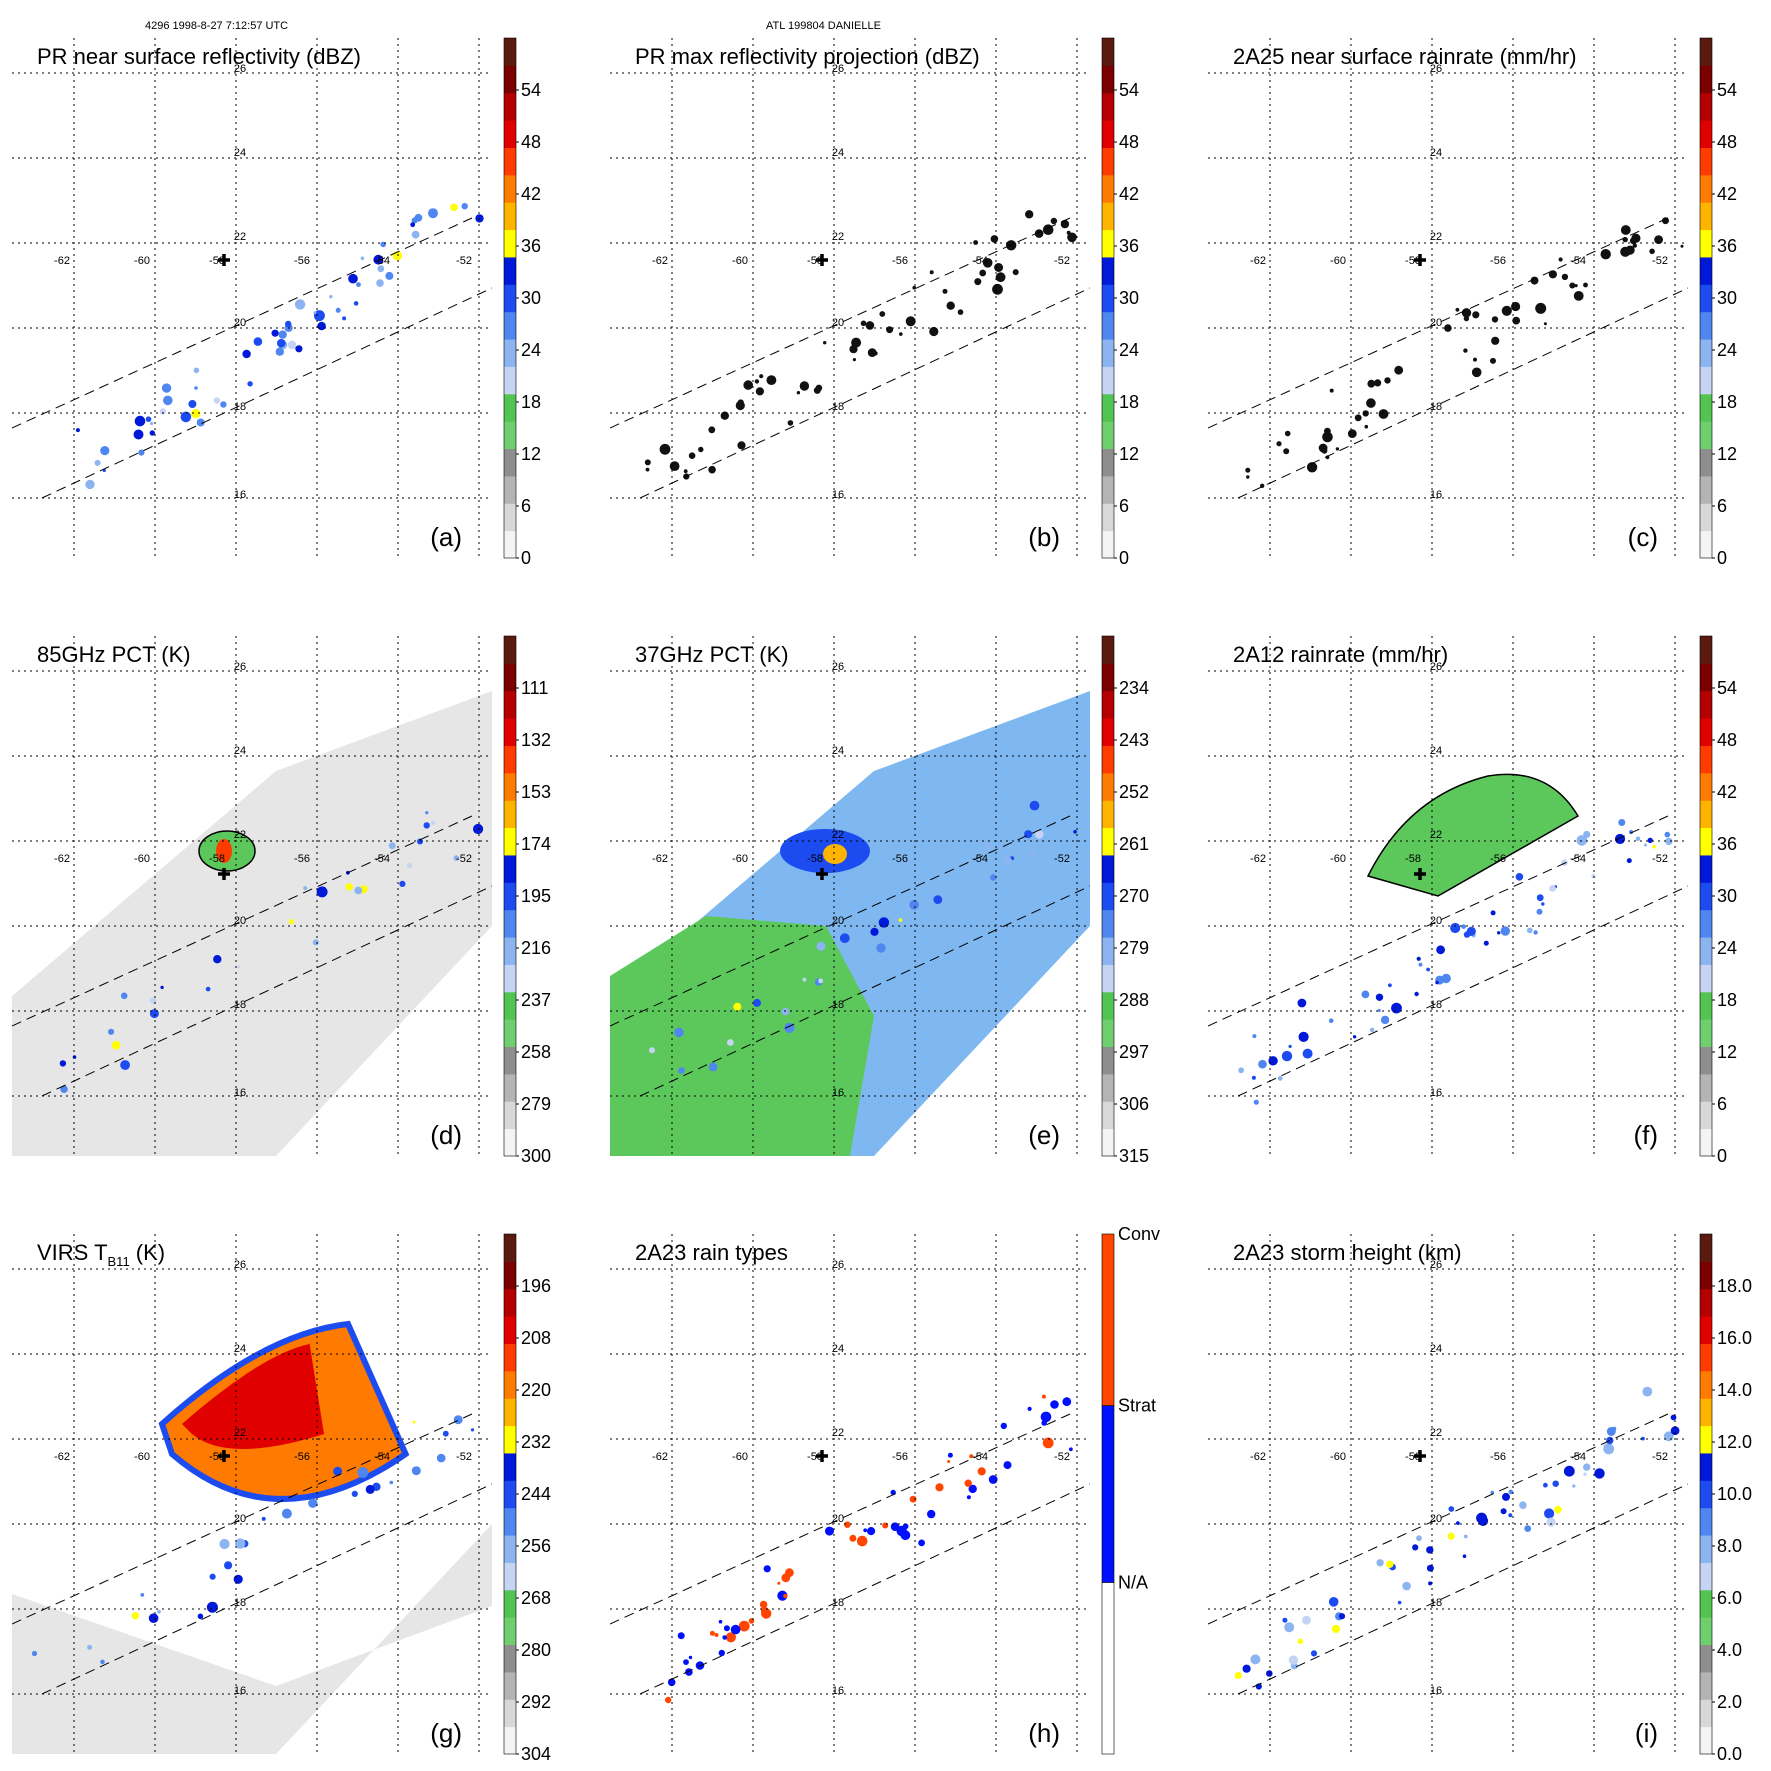  What do you see at coordinates (536, 1286) in the screenshot?
I see `colorbar-label: 196` at bounding box center [536, 1286].